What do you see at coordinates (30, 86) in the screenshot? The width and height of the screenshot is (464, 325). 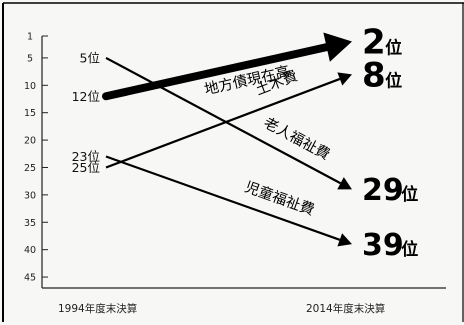 I see `y-tick-label: 10` at bounding box center [30, 86].